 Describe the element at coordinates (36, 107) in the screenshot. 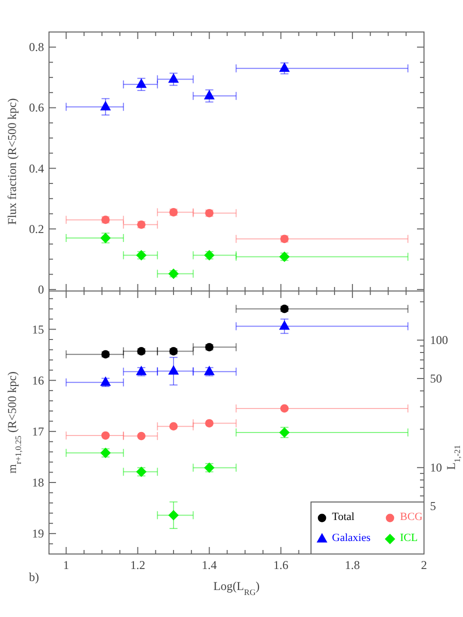

I see `y-tick-label: 0.6` at that location.